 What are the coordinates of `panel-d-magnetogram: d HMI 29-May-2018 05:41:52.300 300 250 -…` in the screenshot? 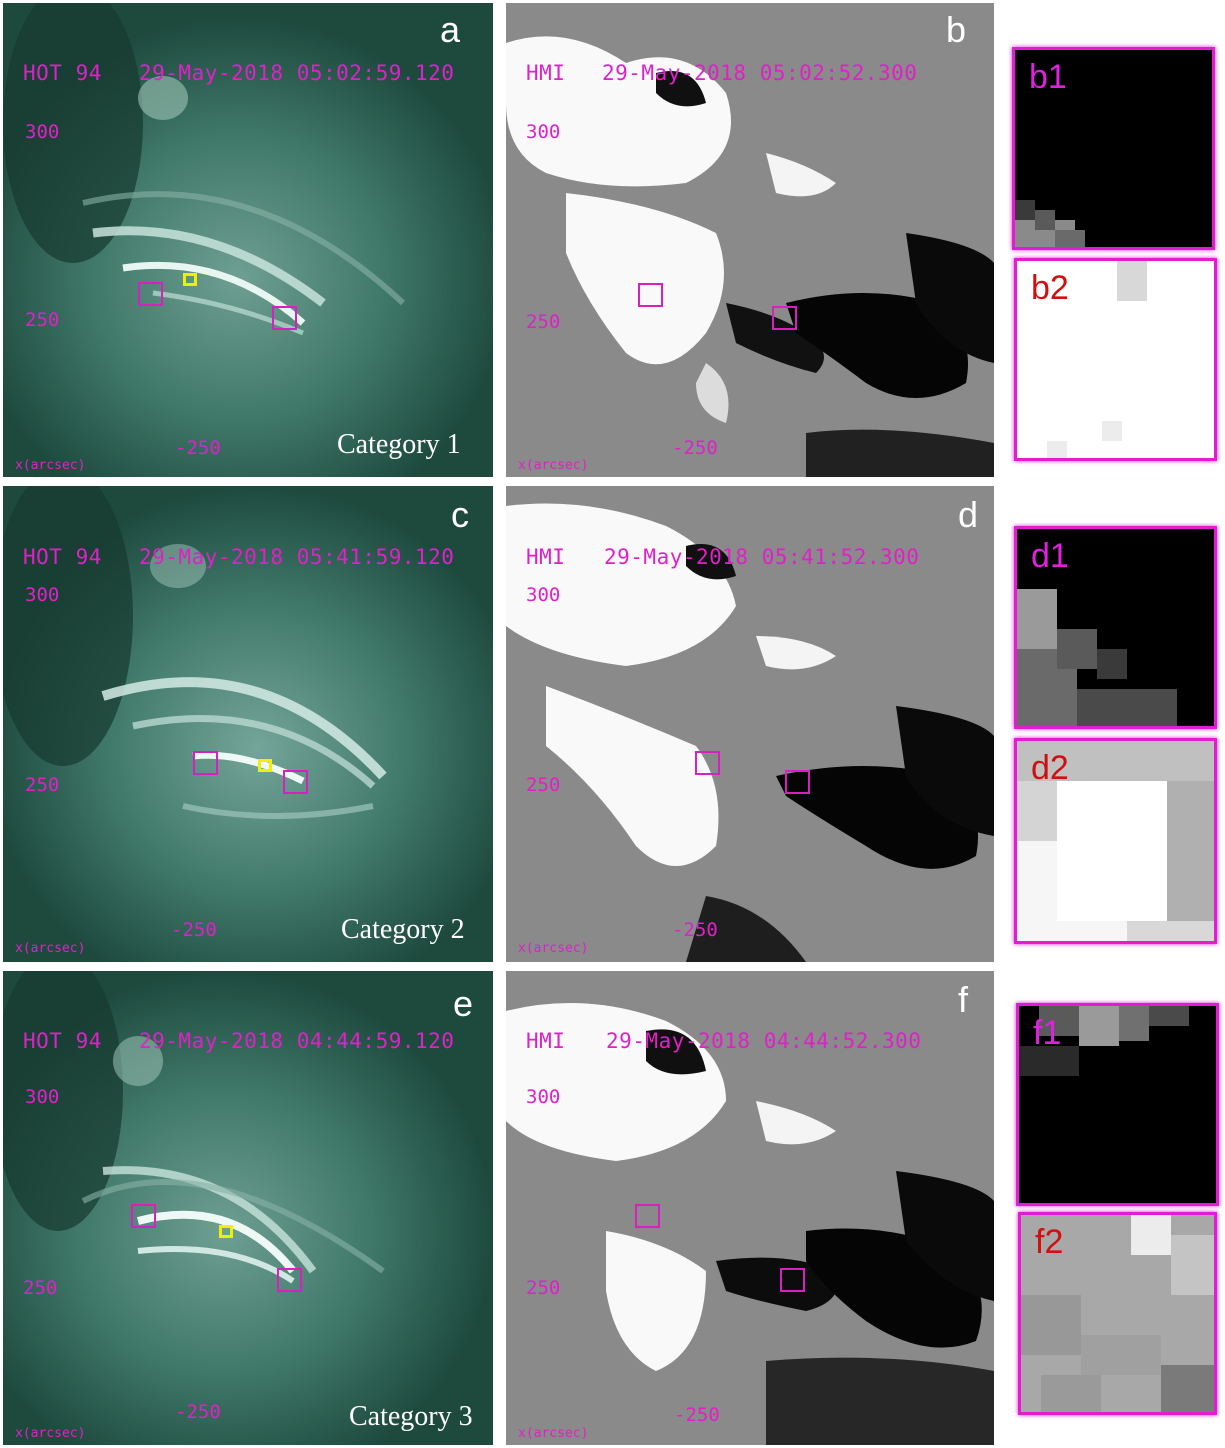 It's located at (750, 724).